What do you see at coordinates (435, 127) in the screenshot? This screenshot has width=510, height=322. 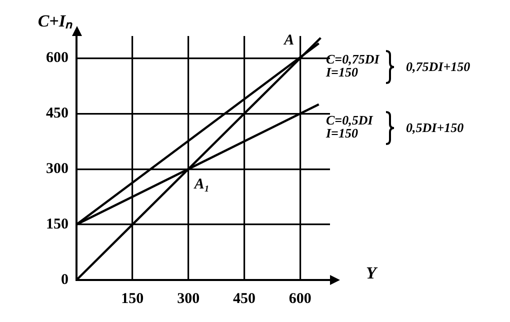 I see `text: 0,5DI+150` at bounding box center [435, 127].